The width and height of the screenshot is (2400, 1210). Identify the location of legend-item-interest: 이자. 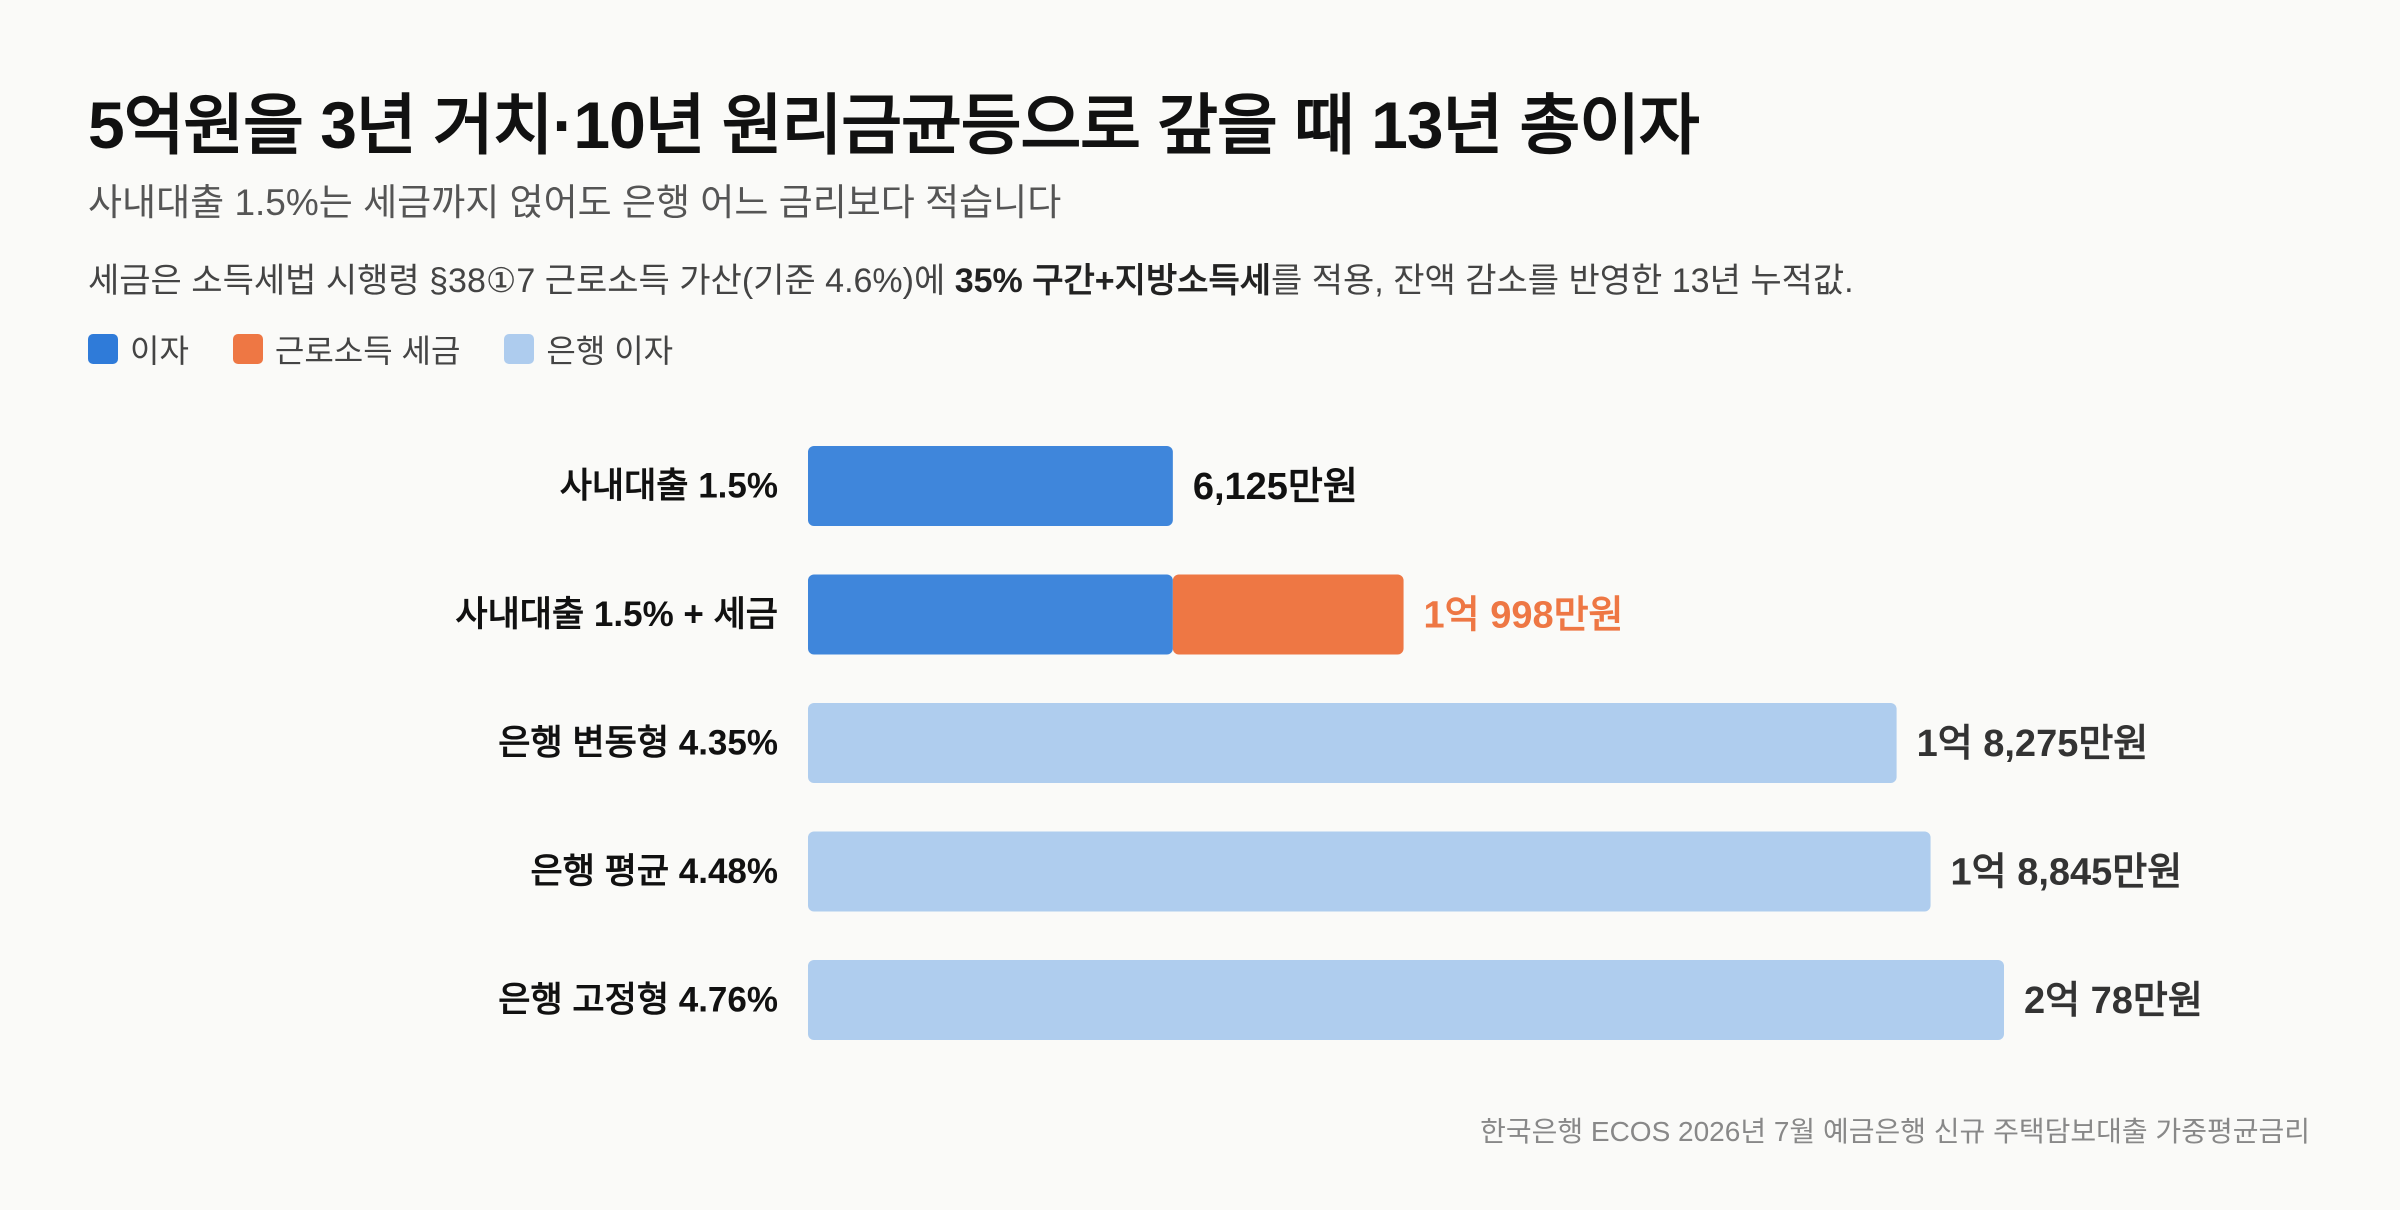
(138, 349).